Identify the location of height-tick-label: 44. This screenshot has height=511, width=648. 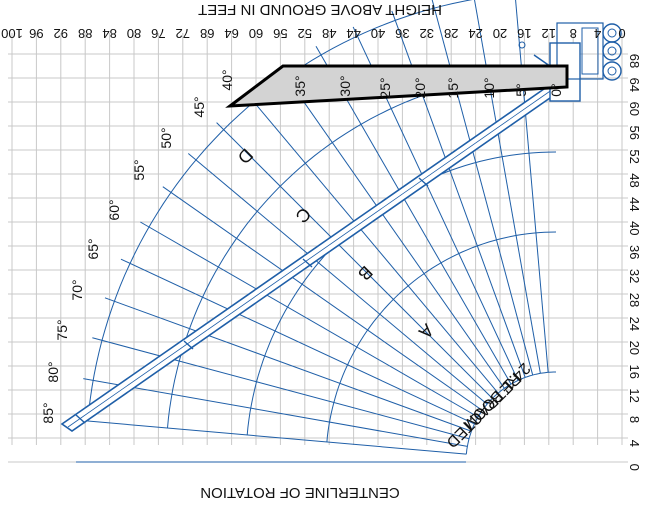
(353, 33).